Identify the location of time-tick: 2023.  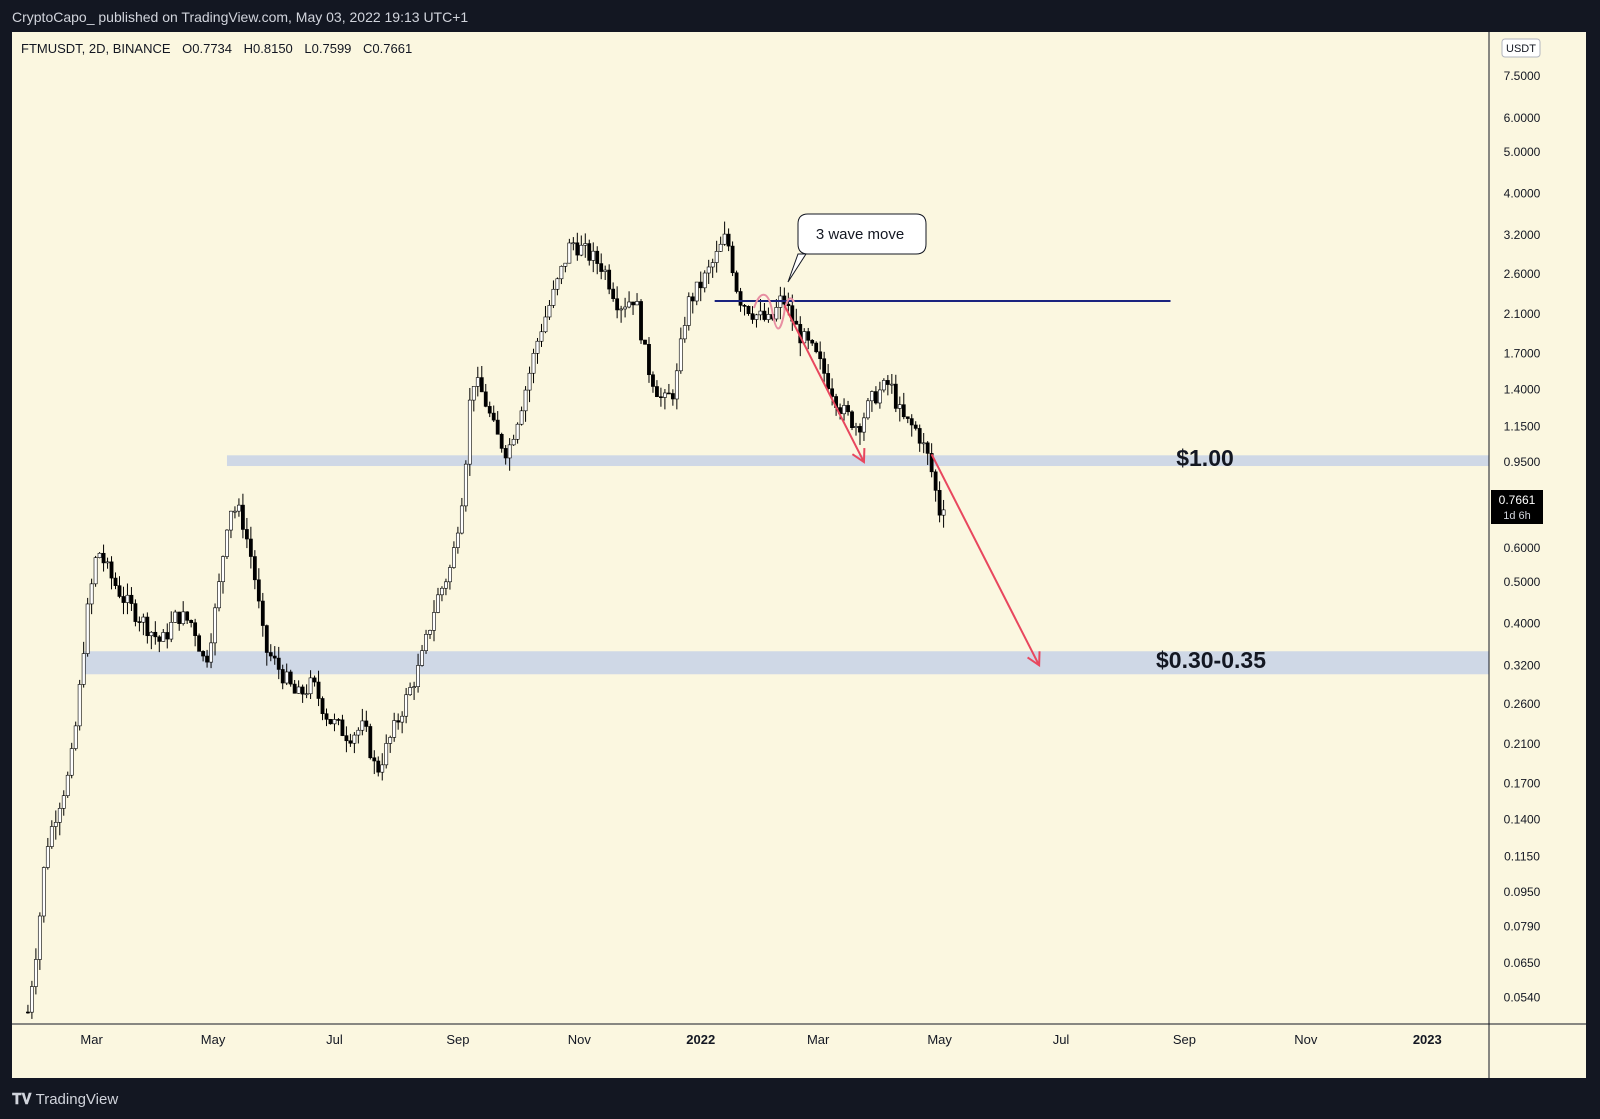
(1427, 1039).